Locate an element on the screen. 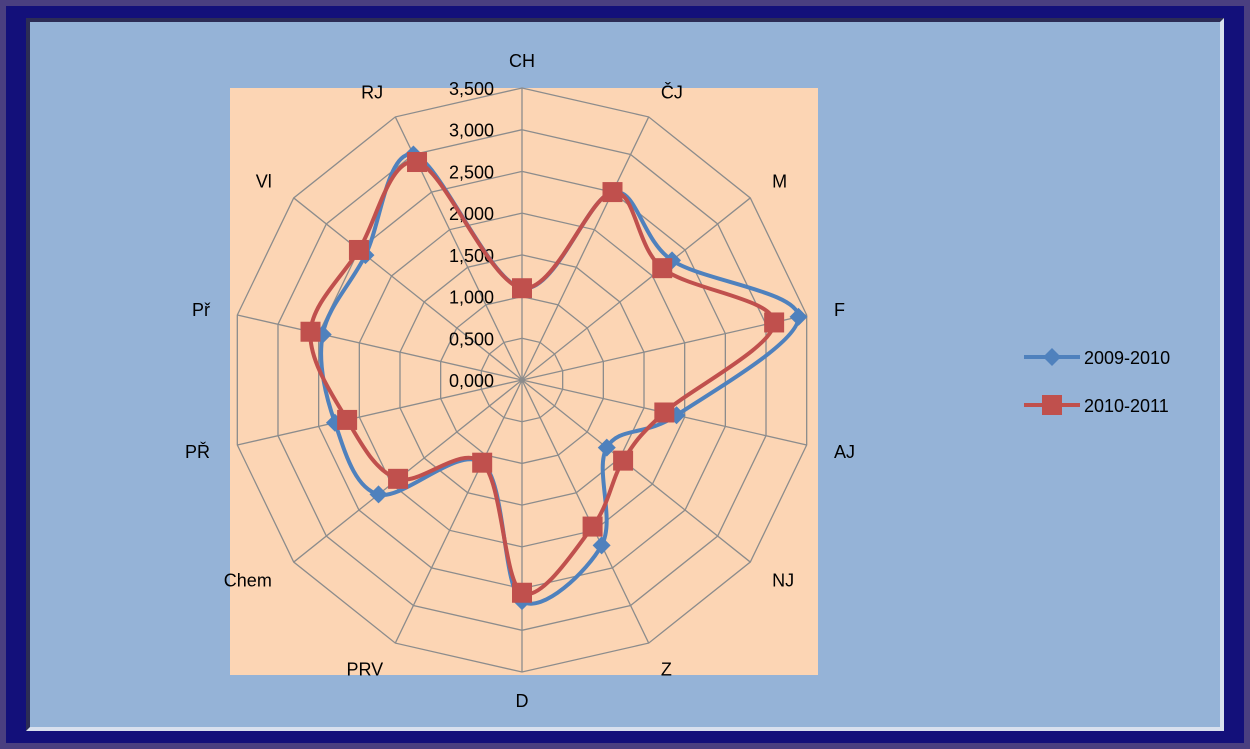 Image resolution: width=1250 pixels, height=749 pixels. legend-item: 2009-2010 is located at coordinates (1097, 358).